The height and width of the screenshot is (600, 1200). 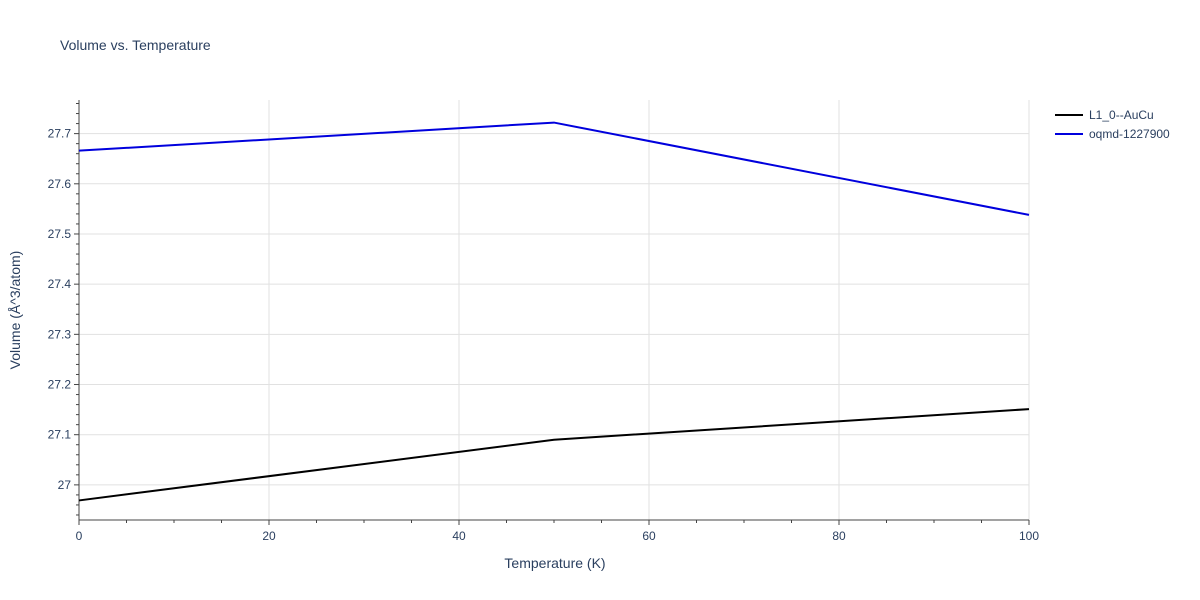 What do you see at coordinates (60, 184) in the screenshot?
I see `y-tick-label: 27.6` at bounding box center [60, 184].